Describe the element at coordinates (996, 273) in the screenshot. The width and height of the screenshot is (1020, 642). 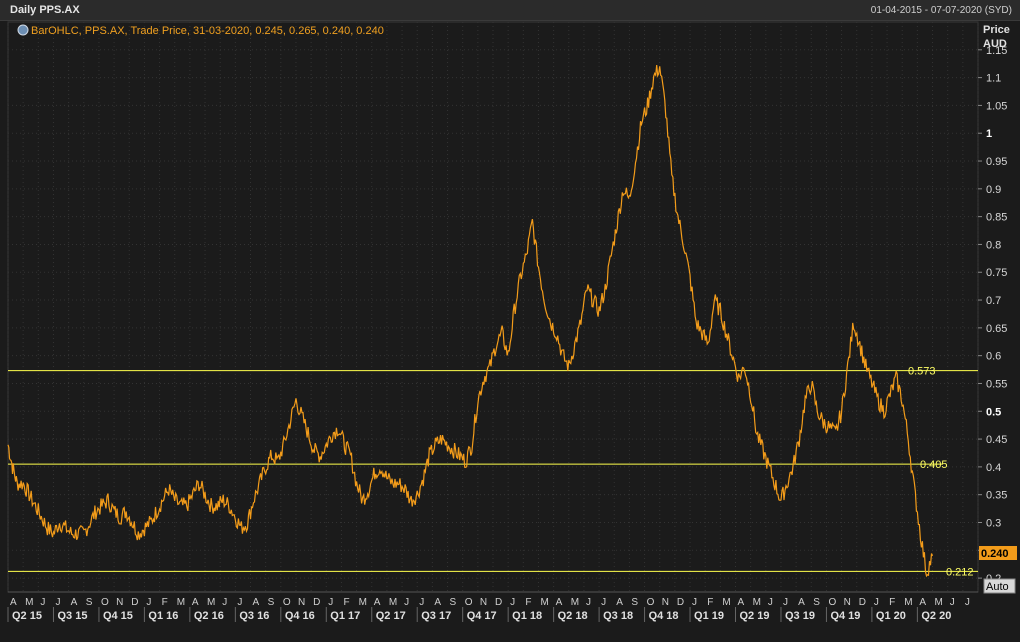
I see `y-tick-label: 0.75` at that location.